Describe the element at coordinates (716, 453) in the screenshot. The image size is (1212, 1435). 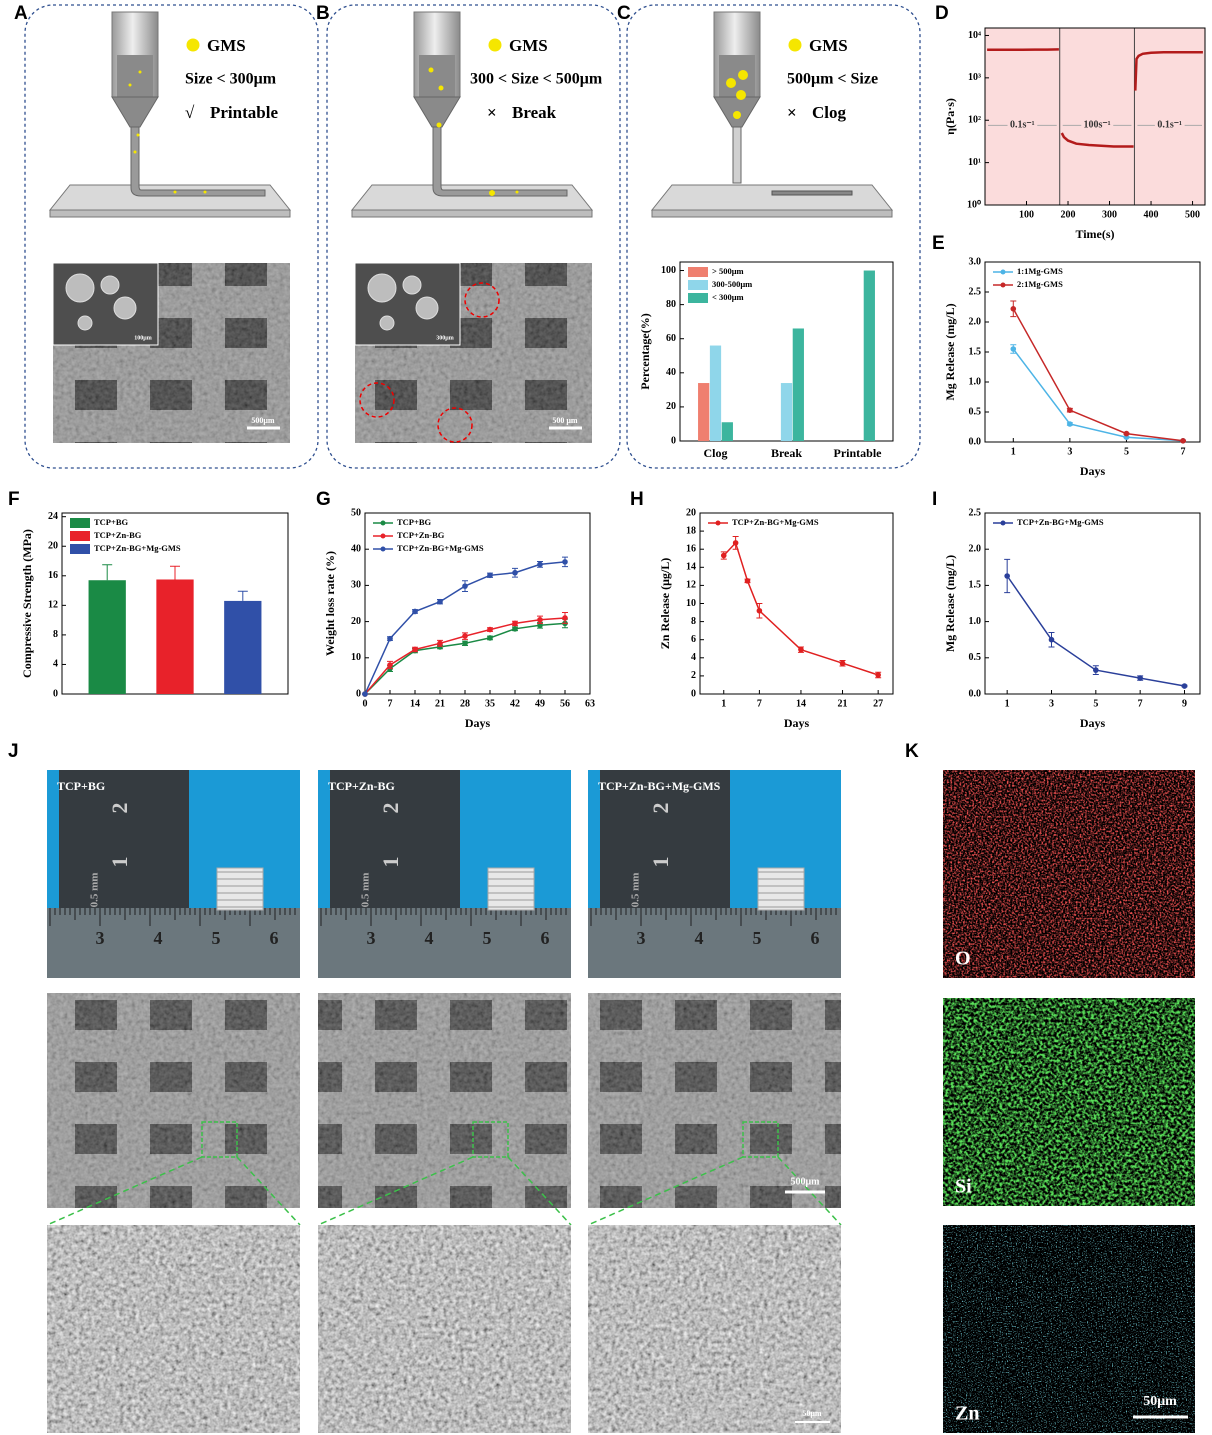
I see `x-tick-label: Clog` at that location.